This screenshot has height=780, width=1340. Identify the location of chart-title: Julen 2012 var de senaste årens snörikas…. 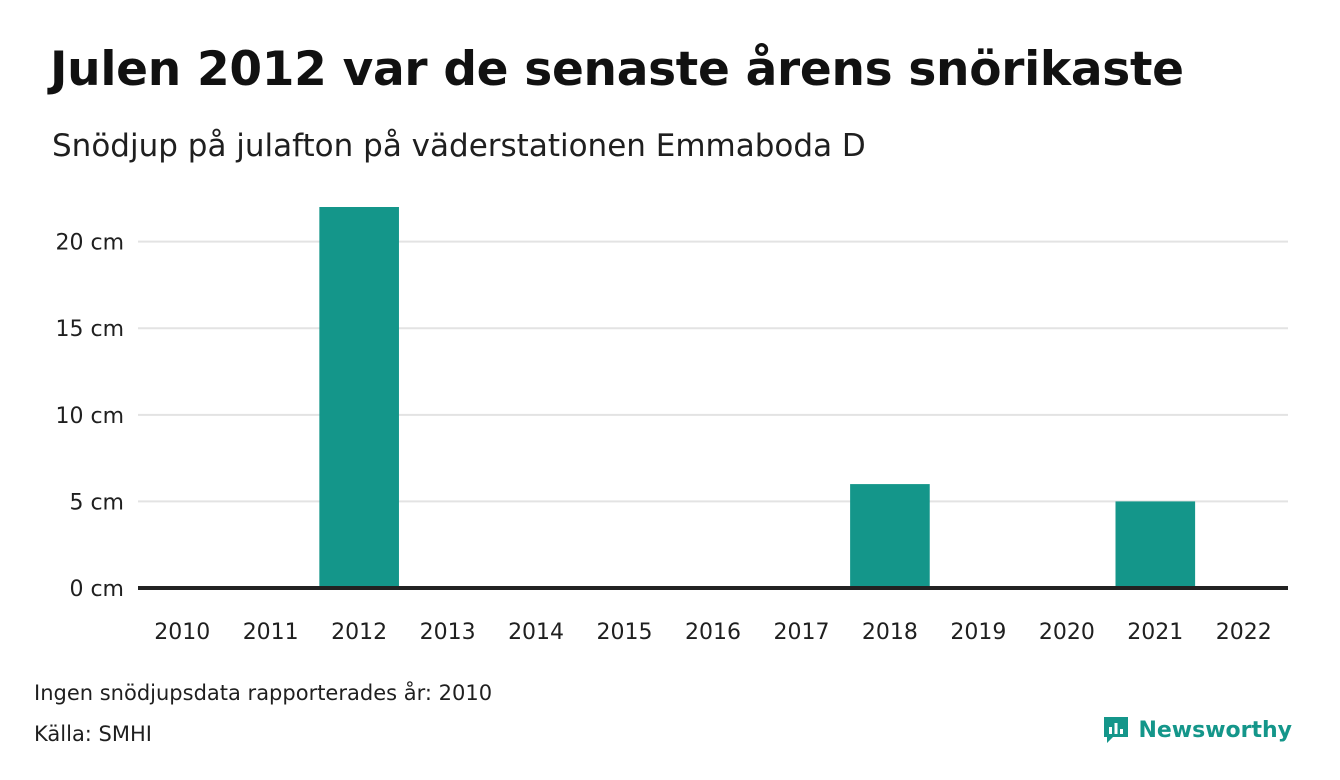
(617, 69).